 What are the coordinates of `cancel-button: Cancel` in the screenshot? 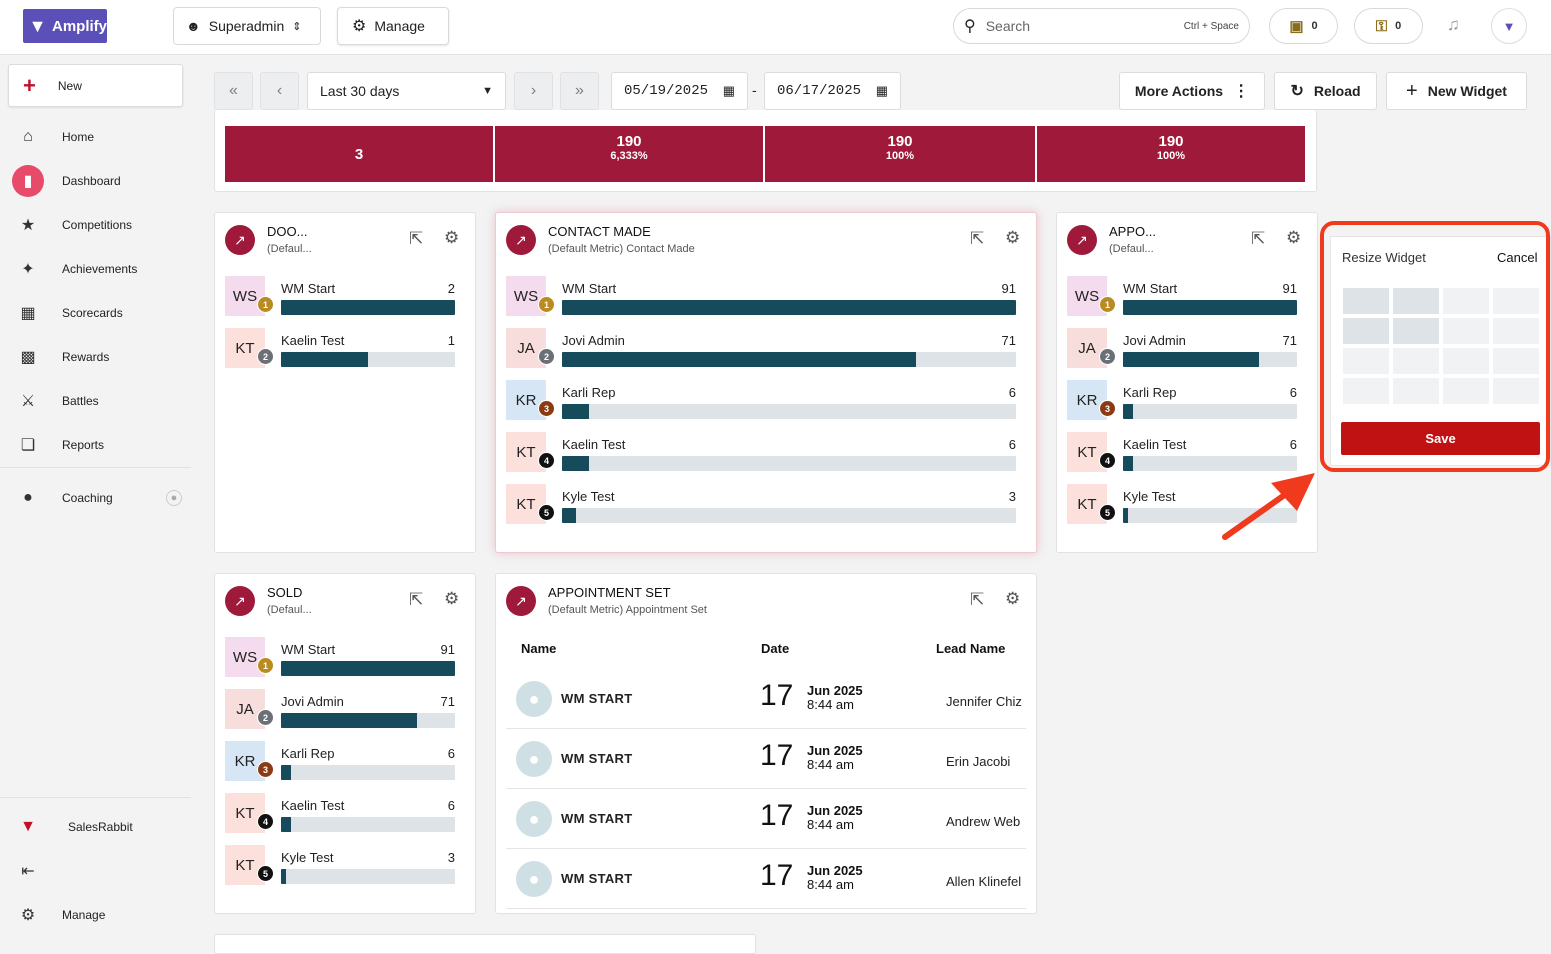 It's located at (1517, 257).